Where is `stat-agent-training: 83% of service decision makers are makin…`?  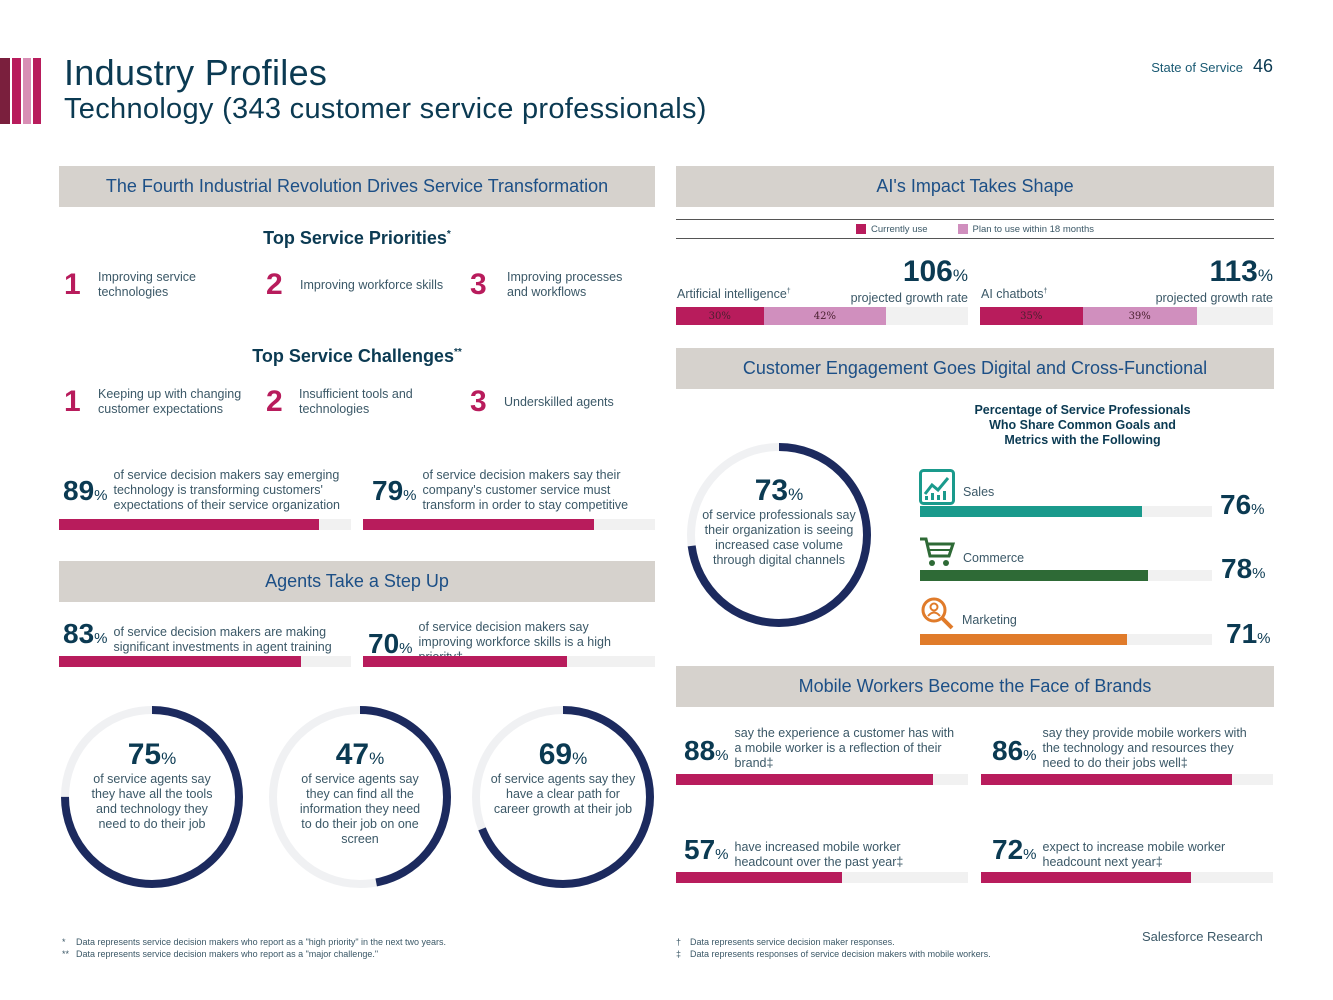 stat-agent-training: 83% of service decision makers are makin… is located at coordinates (208, 637).